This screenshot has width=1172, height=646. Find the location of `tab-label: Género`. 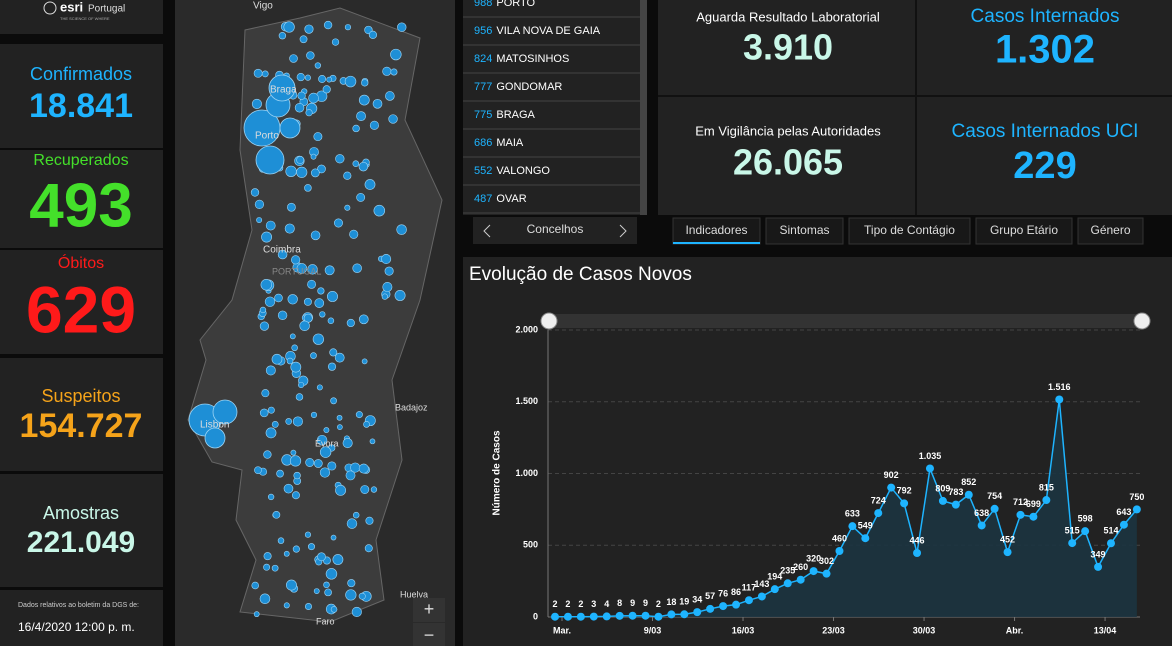

tab-label: Género is located at coordinates (1110, 230).